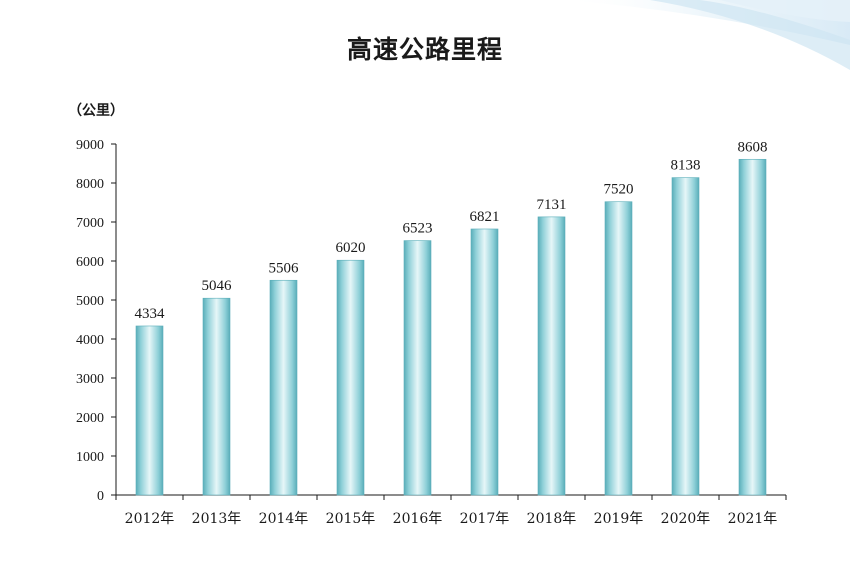  What do you see at coordinates (100, 496) in the screenshot?
I see `y-tick-label: 0` at bounding box center [100, 496].